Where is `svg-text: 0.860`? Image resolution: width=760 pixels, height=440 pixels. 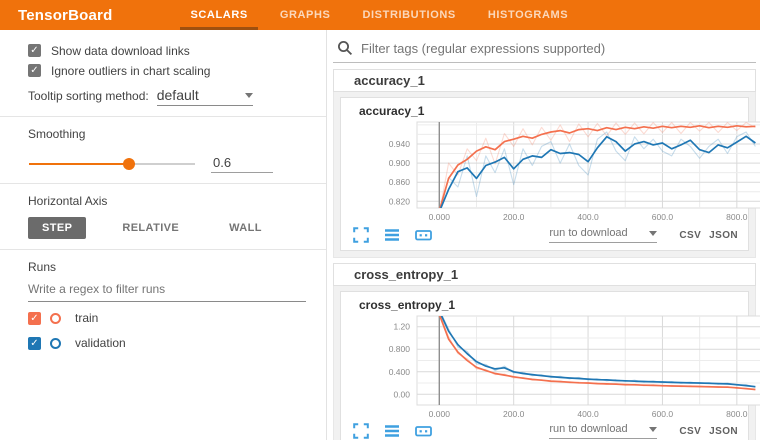
svg-text: 0.860 is located at coordinates (400, 182).